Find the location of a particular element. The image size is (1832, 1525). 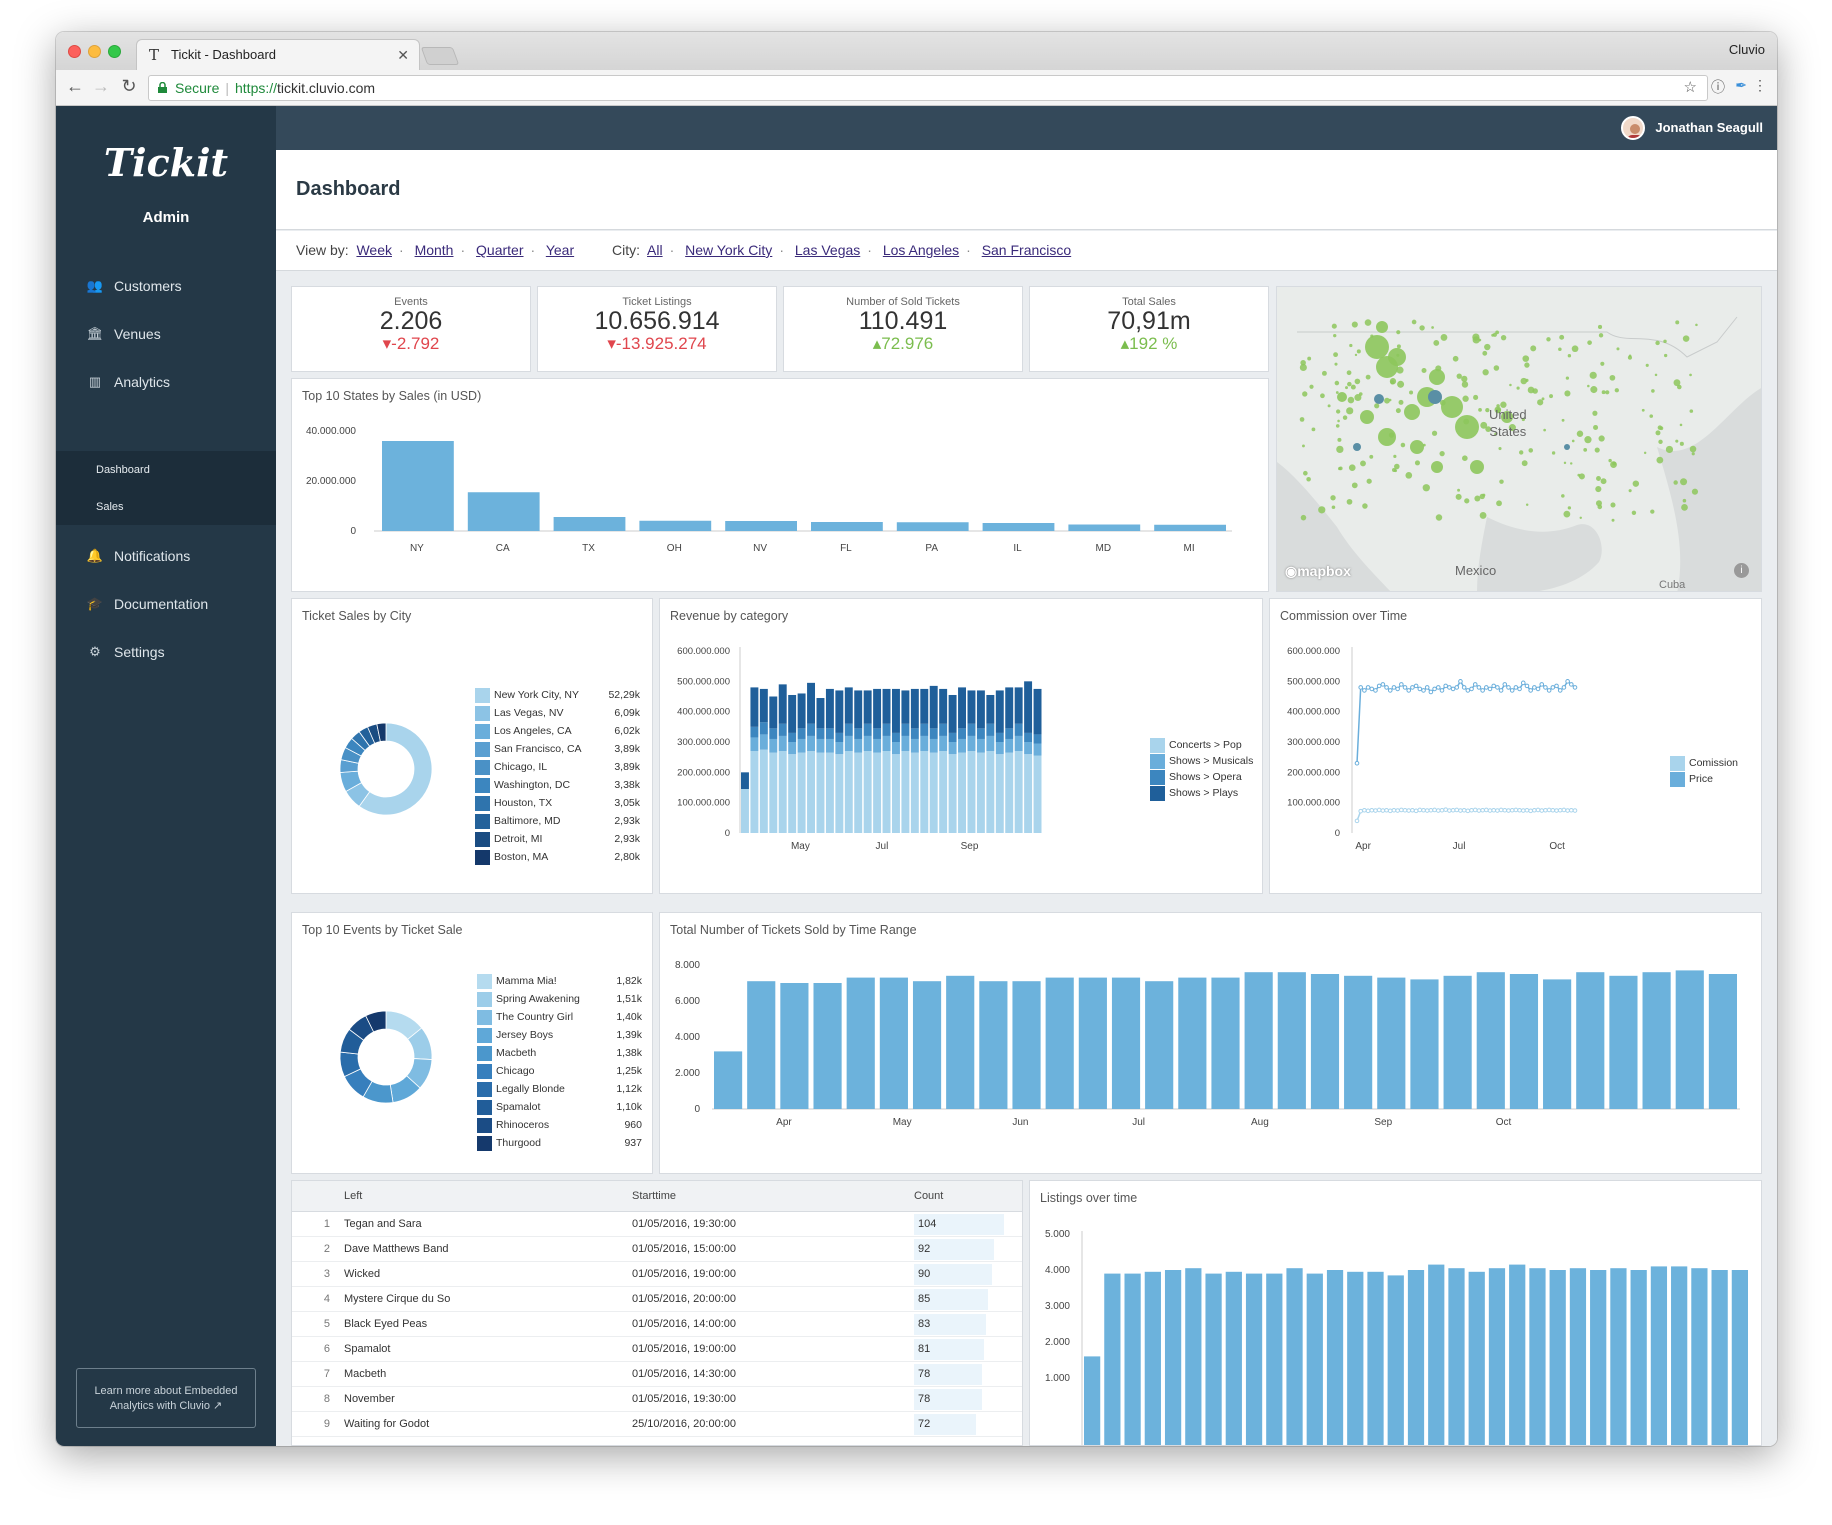

legend-item: Chicago, IL 3,89k is located at coordinates (557, 768).